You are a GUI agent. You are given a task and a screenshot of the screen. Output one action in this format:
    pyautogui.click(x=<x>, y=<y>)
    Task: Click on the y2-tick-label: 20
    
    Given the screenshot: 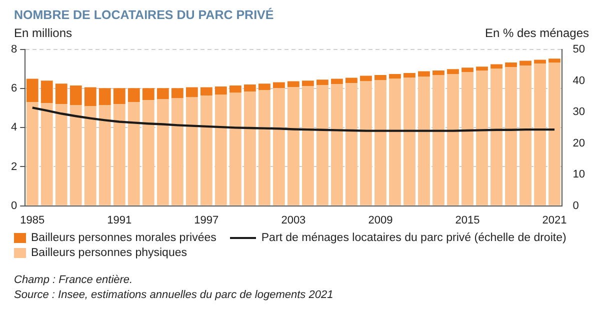 What is the action you would take?
    pyautogui.click(x=579, y=143)
    